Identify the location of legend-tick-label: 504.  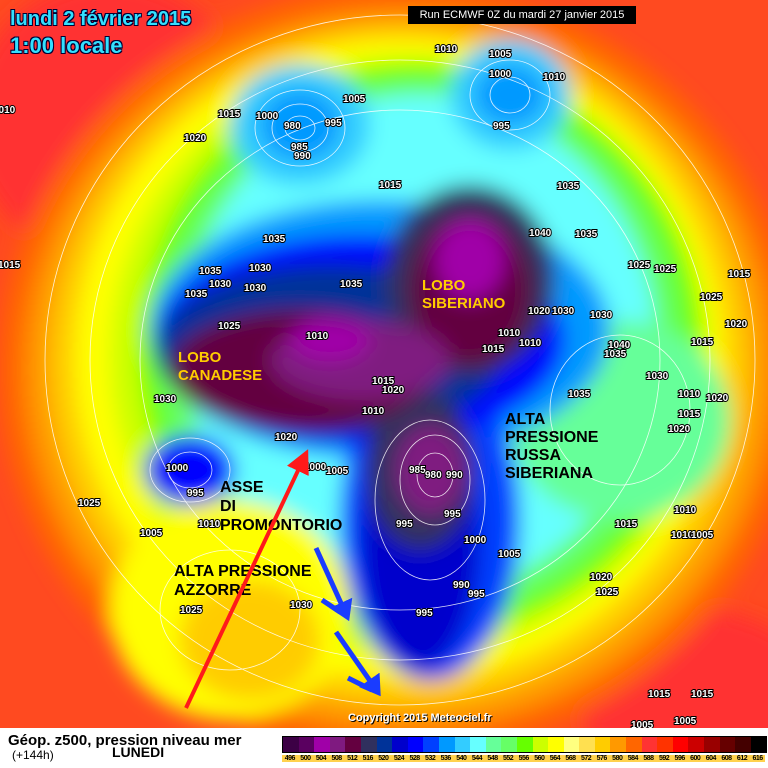
(321, 758).